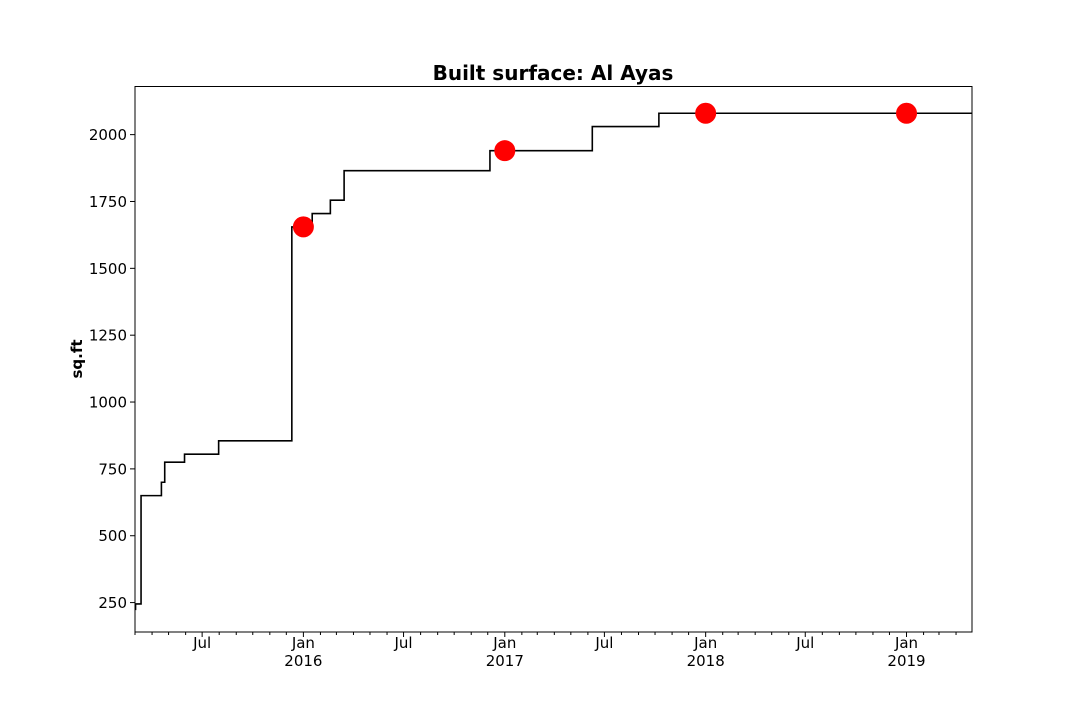  I want to click on y-tick-label: 1500, so click(108, 269).